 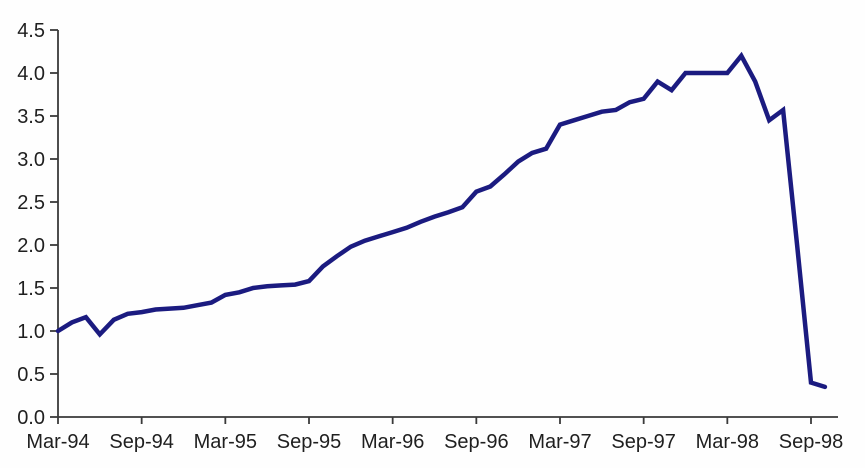 What do you see at coordinates (31, 74) in the screenshot?
I see `y-tick-label: 4.0` at bounding box center [31, 74].